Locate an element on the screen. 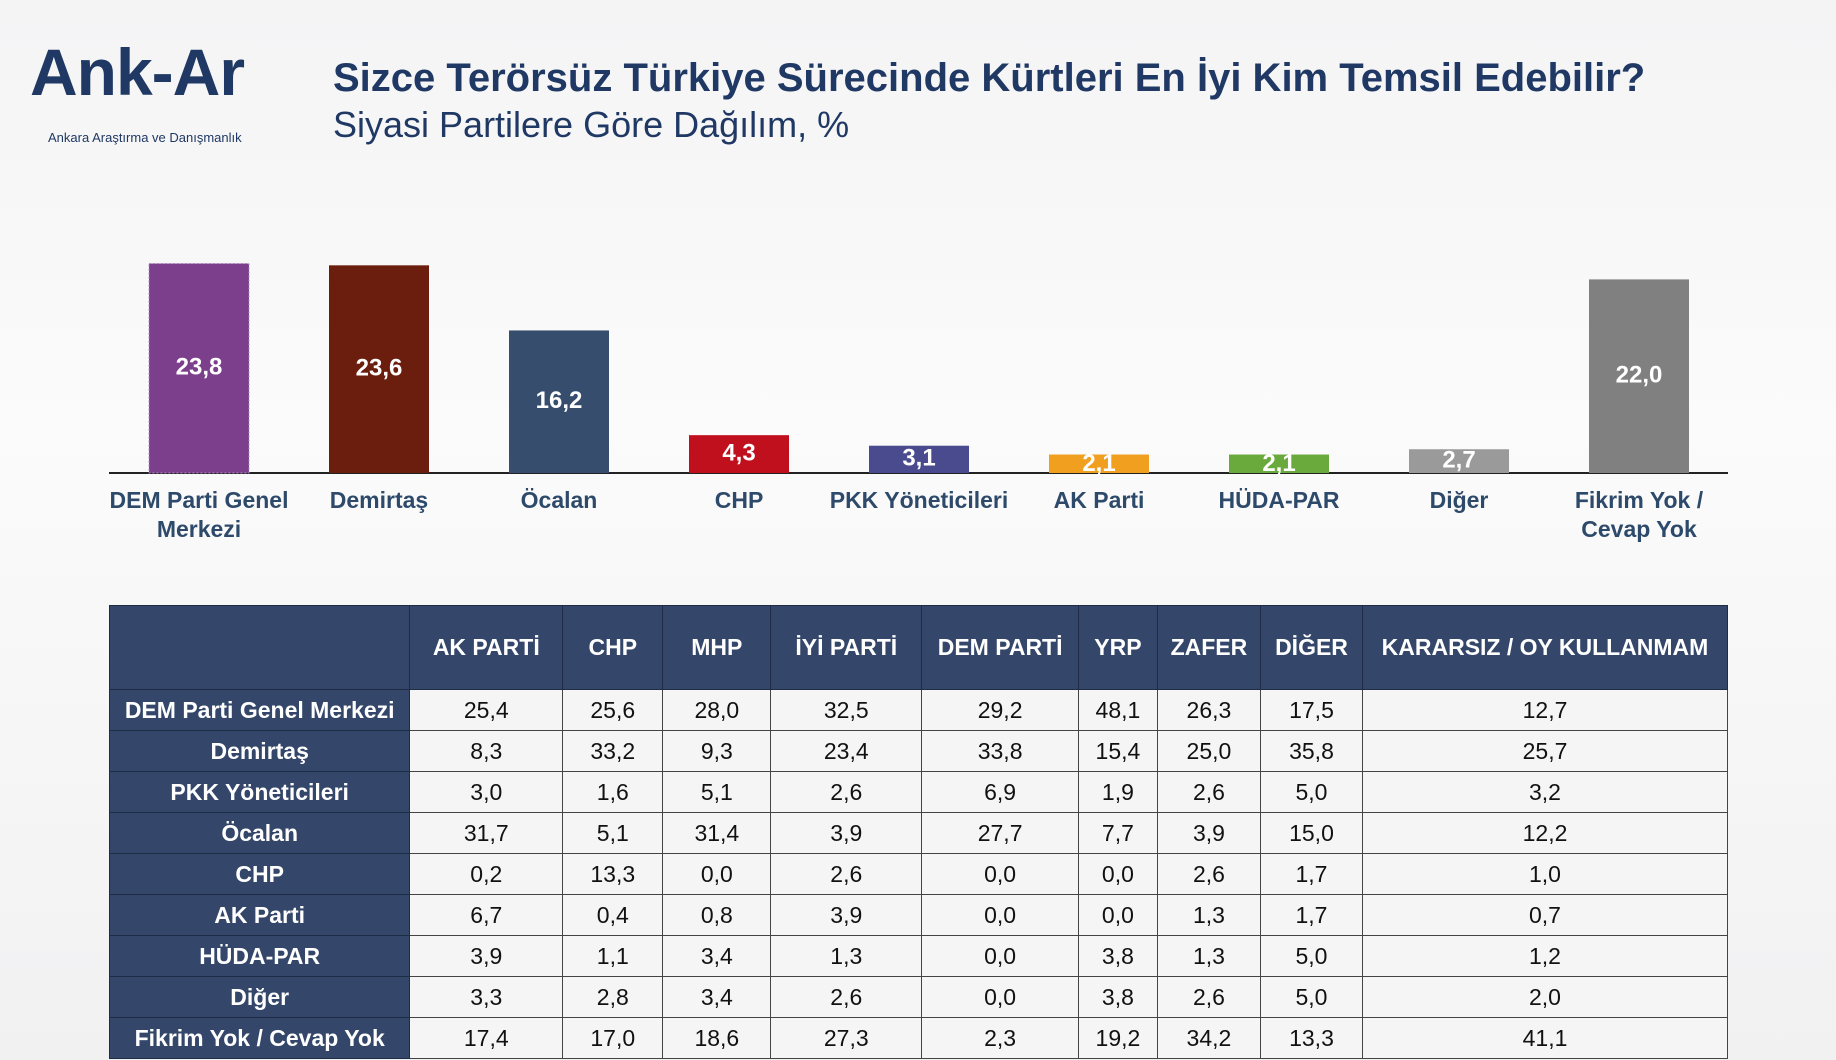  category-label: PKK Yöneticileri is located at coordinates (919, 500).